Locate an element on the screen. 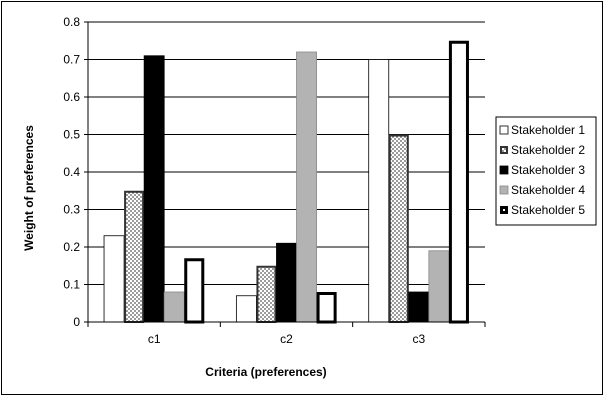 Image resolution: width=606 pixels, height=398 pixels. y-tick-label: 0.7 is located at coordinates (71, 60).